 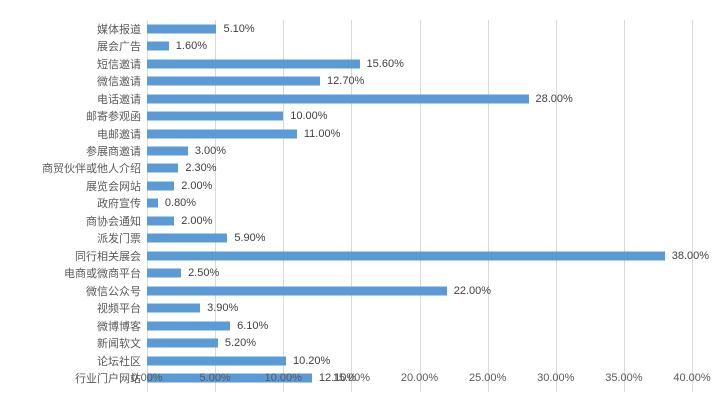 What do you see at coordinates (378, 273) in the screenshot?
I see `bar-row: 电商或微商平台 2.50%` at bounding box center [378, 273].